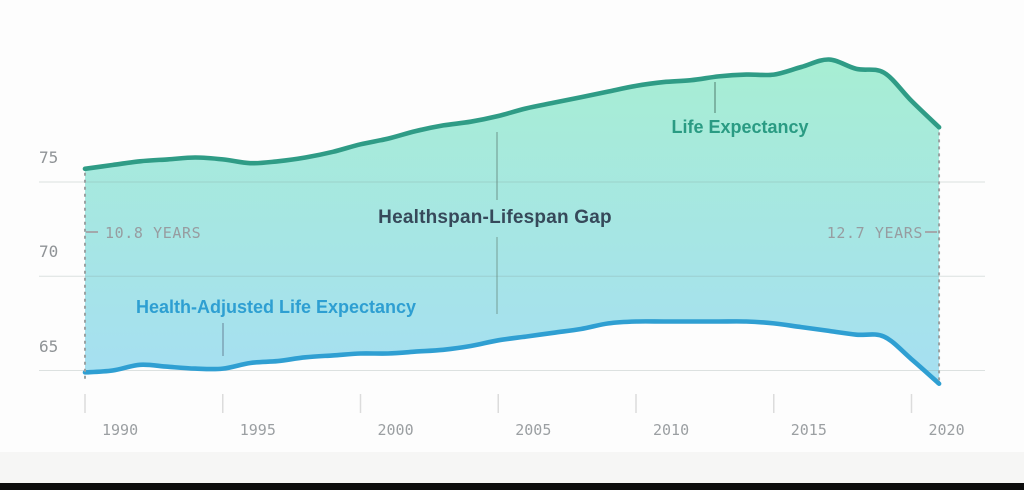 The height and width of the screenshot is (490, 1024). What do you see at coordinates (808, 430) in the screenshot?
I see `x-tick-label: 2015` at bounding box center [808, 430].